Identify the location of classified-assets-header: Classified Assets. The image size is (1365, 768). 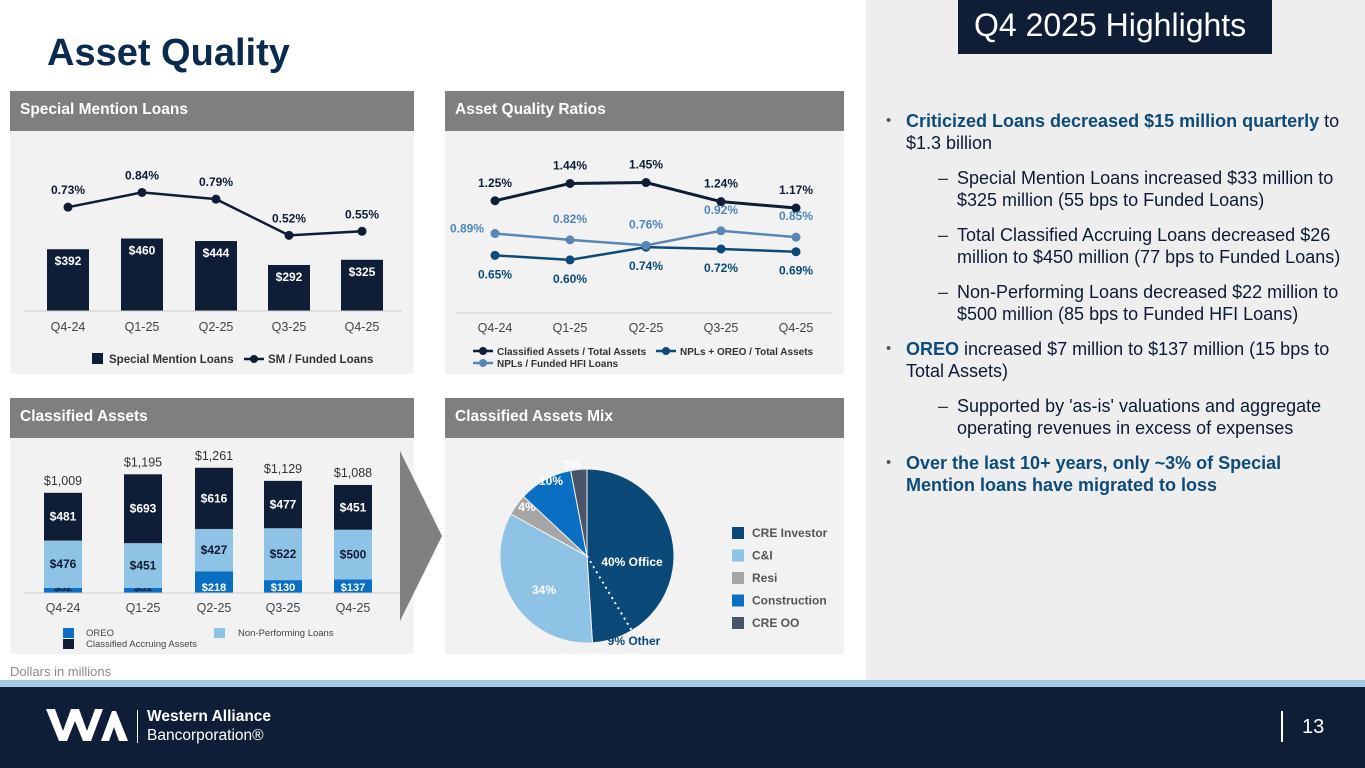
(212, 418).